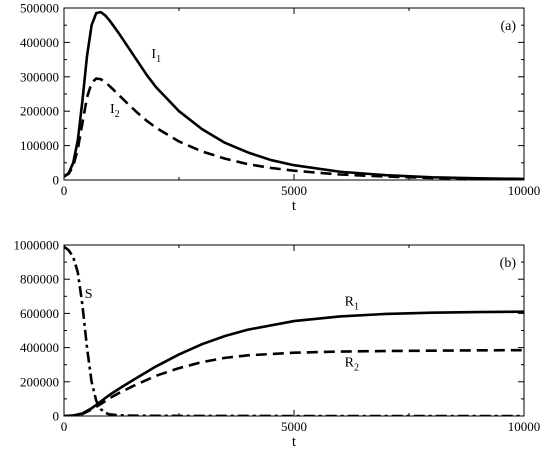  I want to click on curve-label: I1, so click(156, 56).